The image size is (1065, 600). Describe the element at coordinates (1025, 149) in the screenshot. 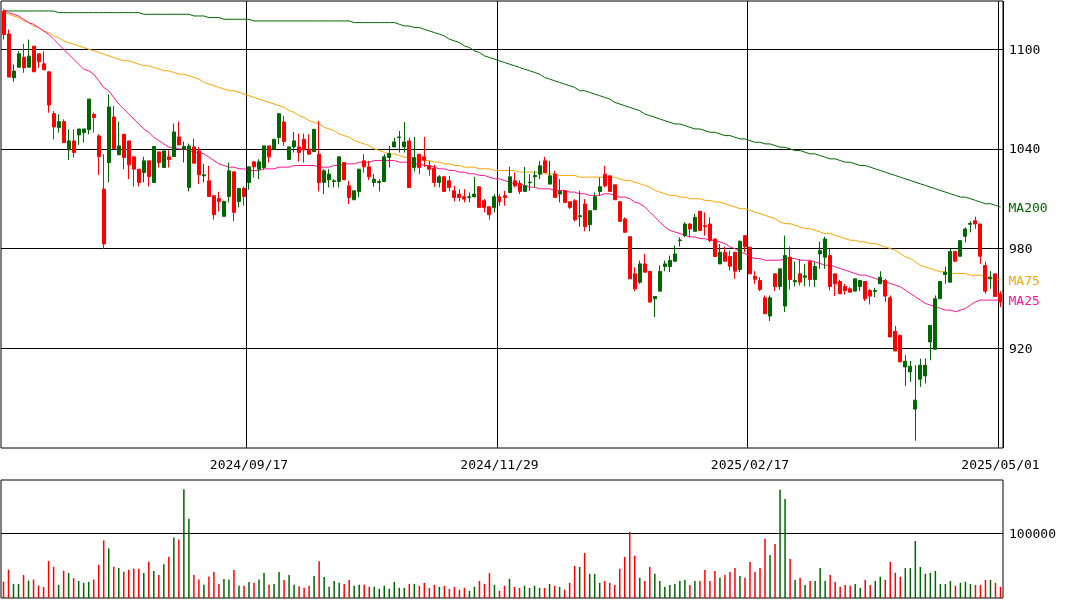

I see `y-tick-label: 1040` at that location.